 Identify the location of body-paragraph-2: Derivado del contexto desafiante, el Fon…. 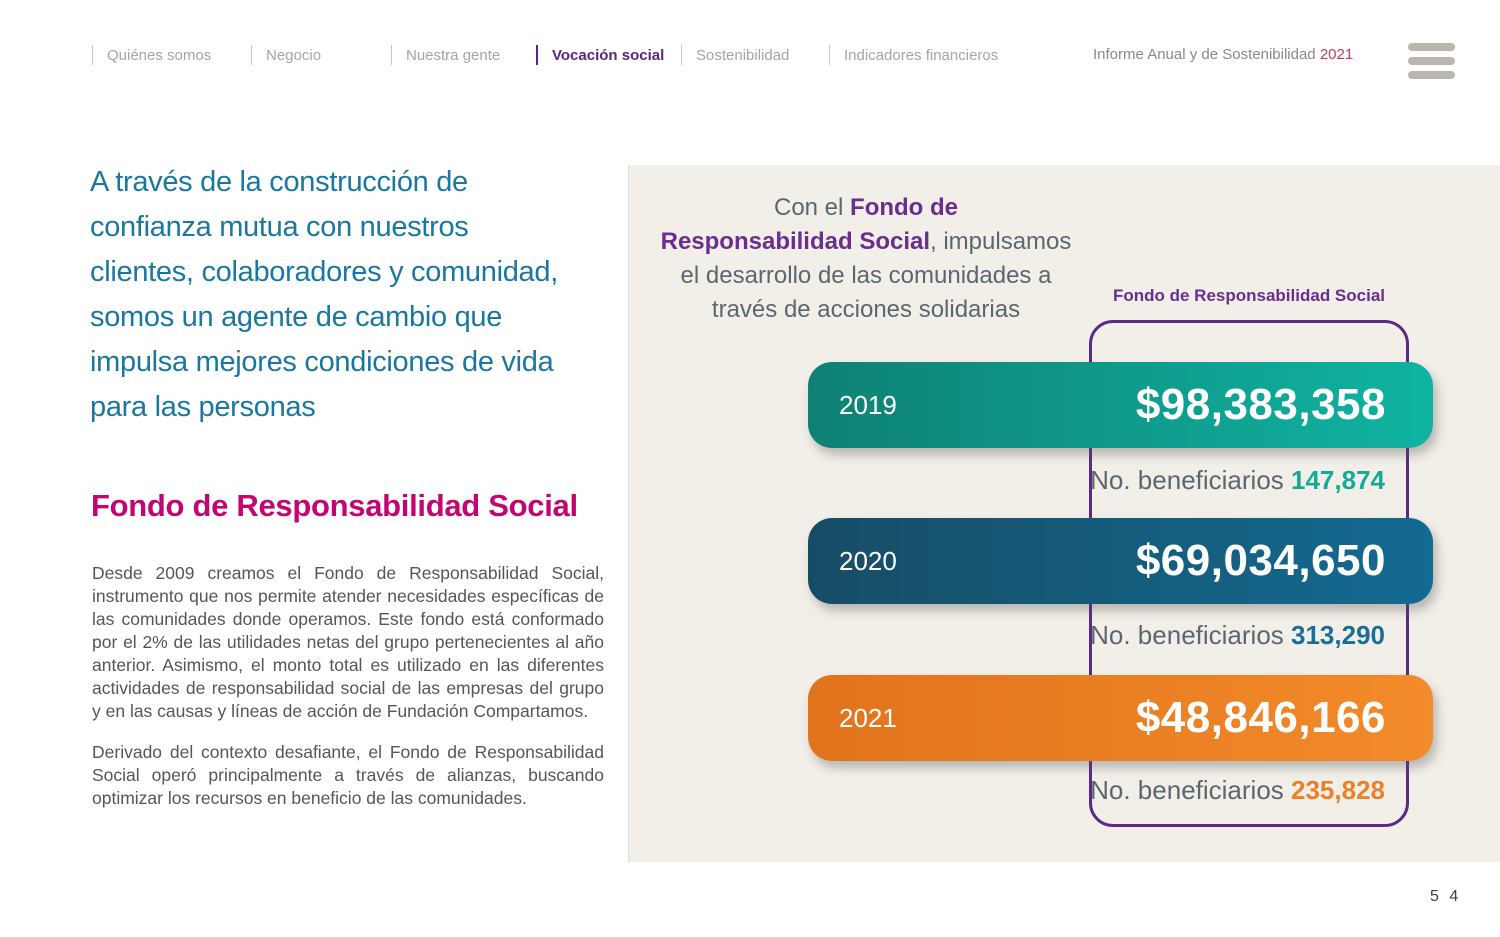
(348, 775).